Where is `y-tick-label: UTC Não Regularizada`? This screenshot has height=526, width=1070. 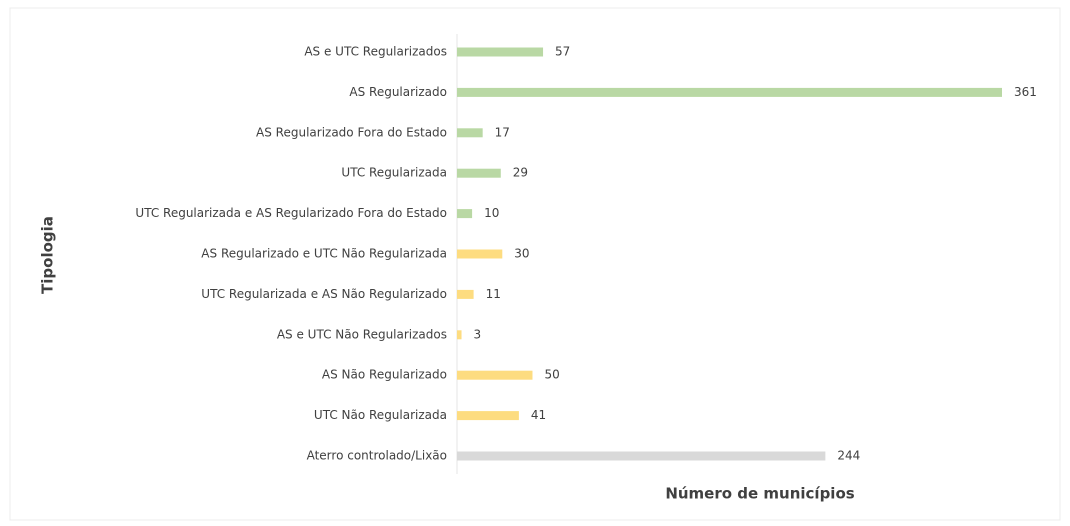 y-tick-label: UTC Não Regularizada is located at coordinates (380, 415).